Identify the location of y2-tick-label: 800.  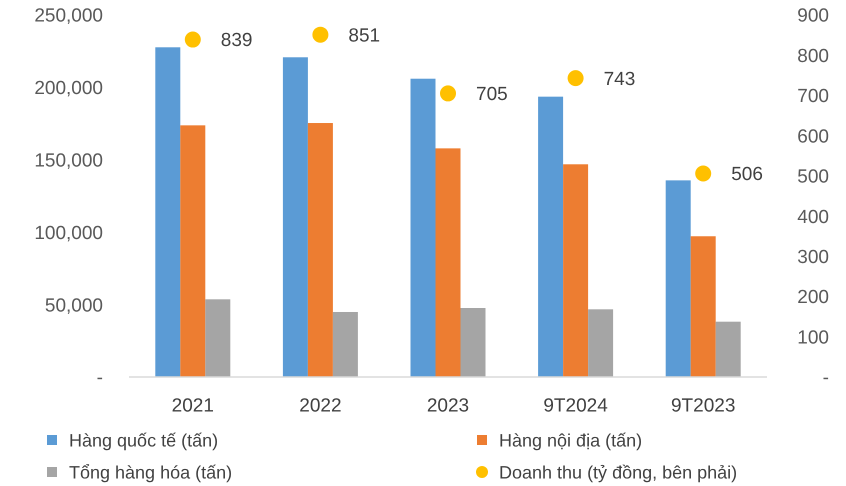
(813, 56).